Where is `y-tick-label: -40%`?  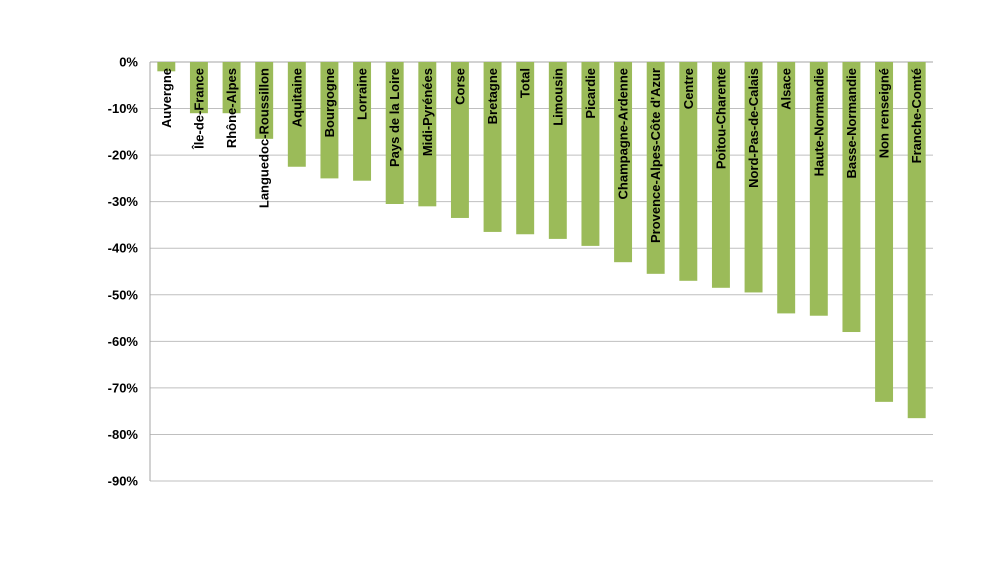
y-tick-label: -40% is located at coordinates (123, 248).